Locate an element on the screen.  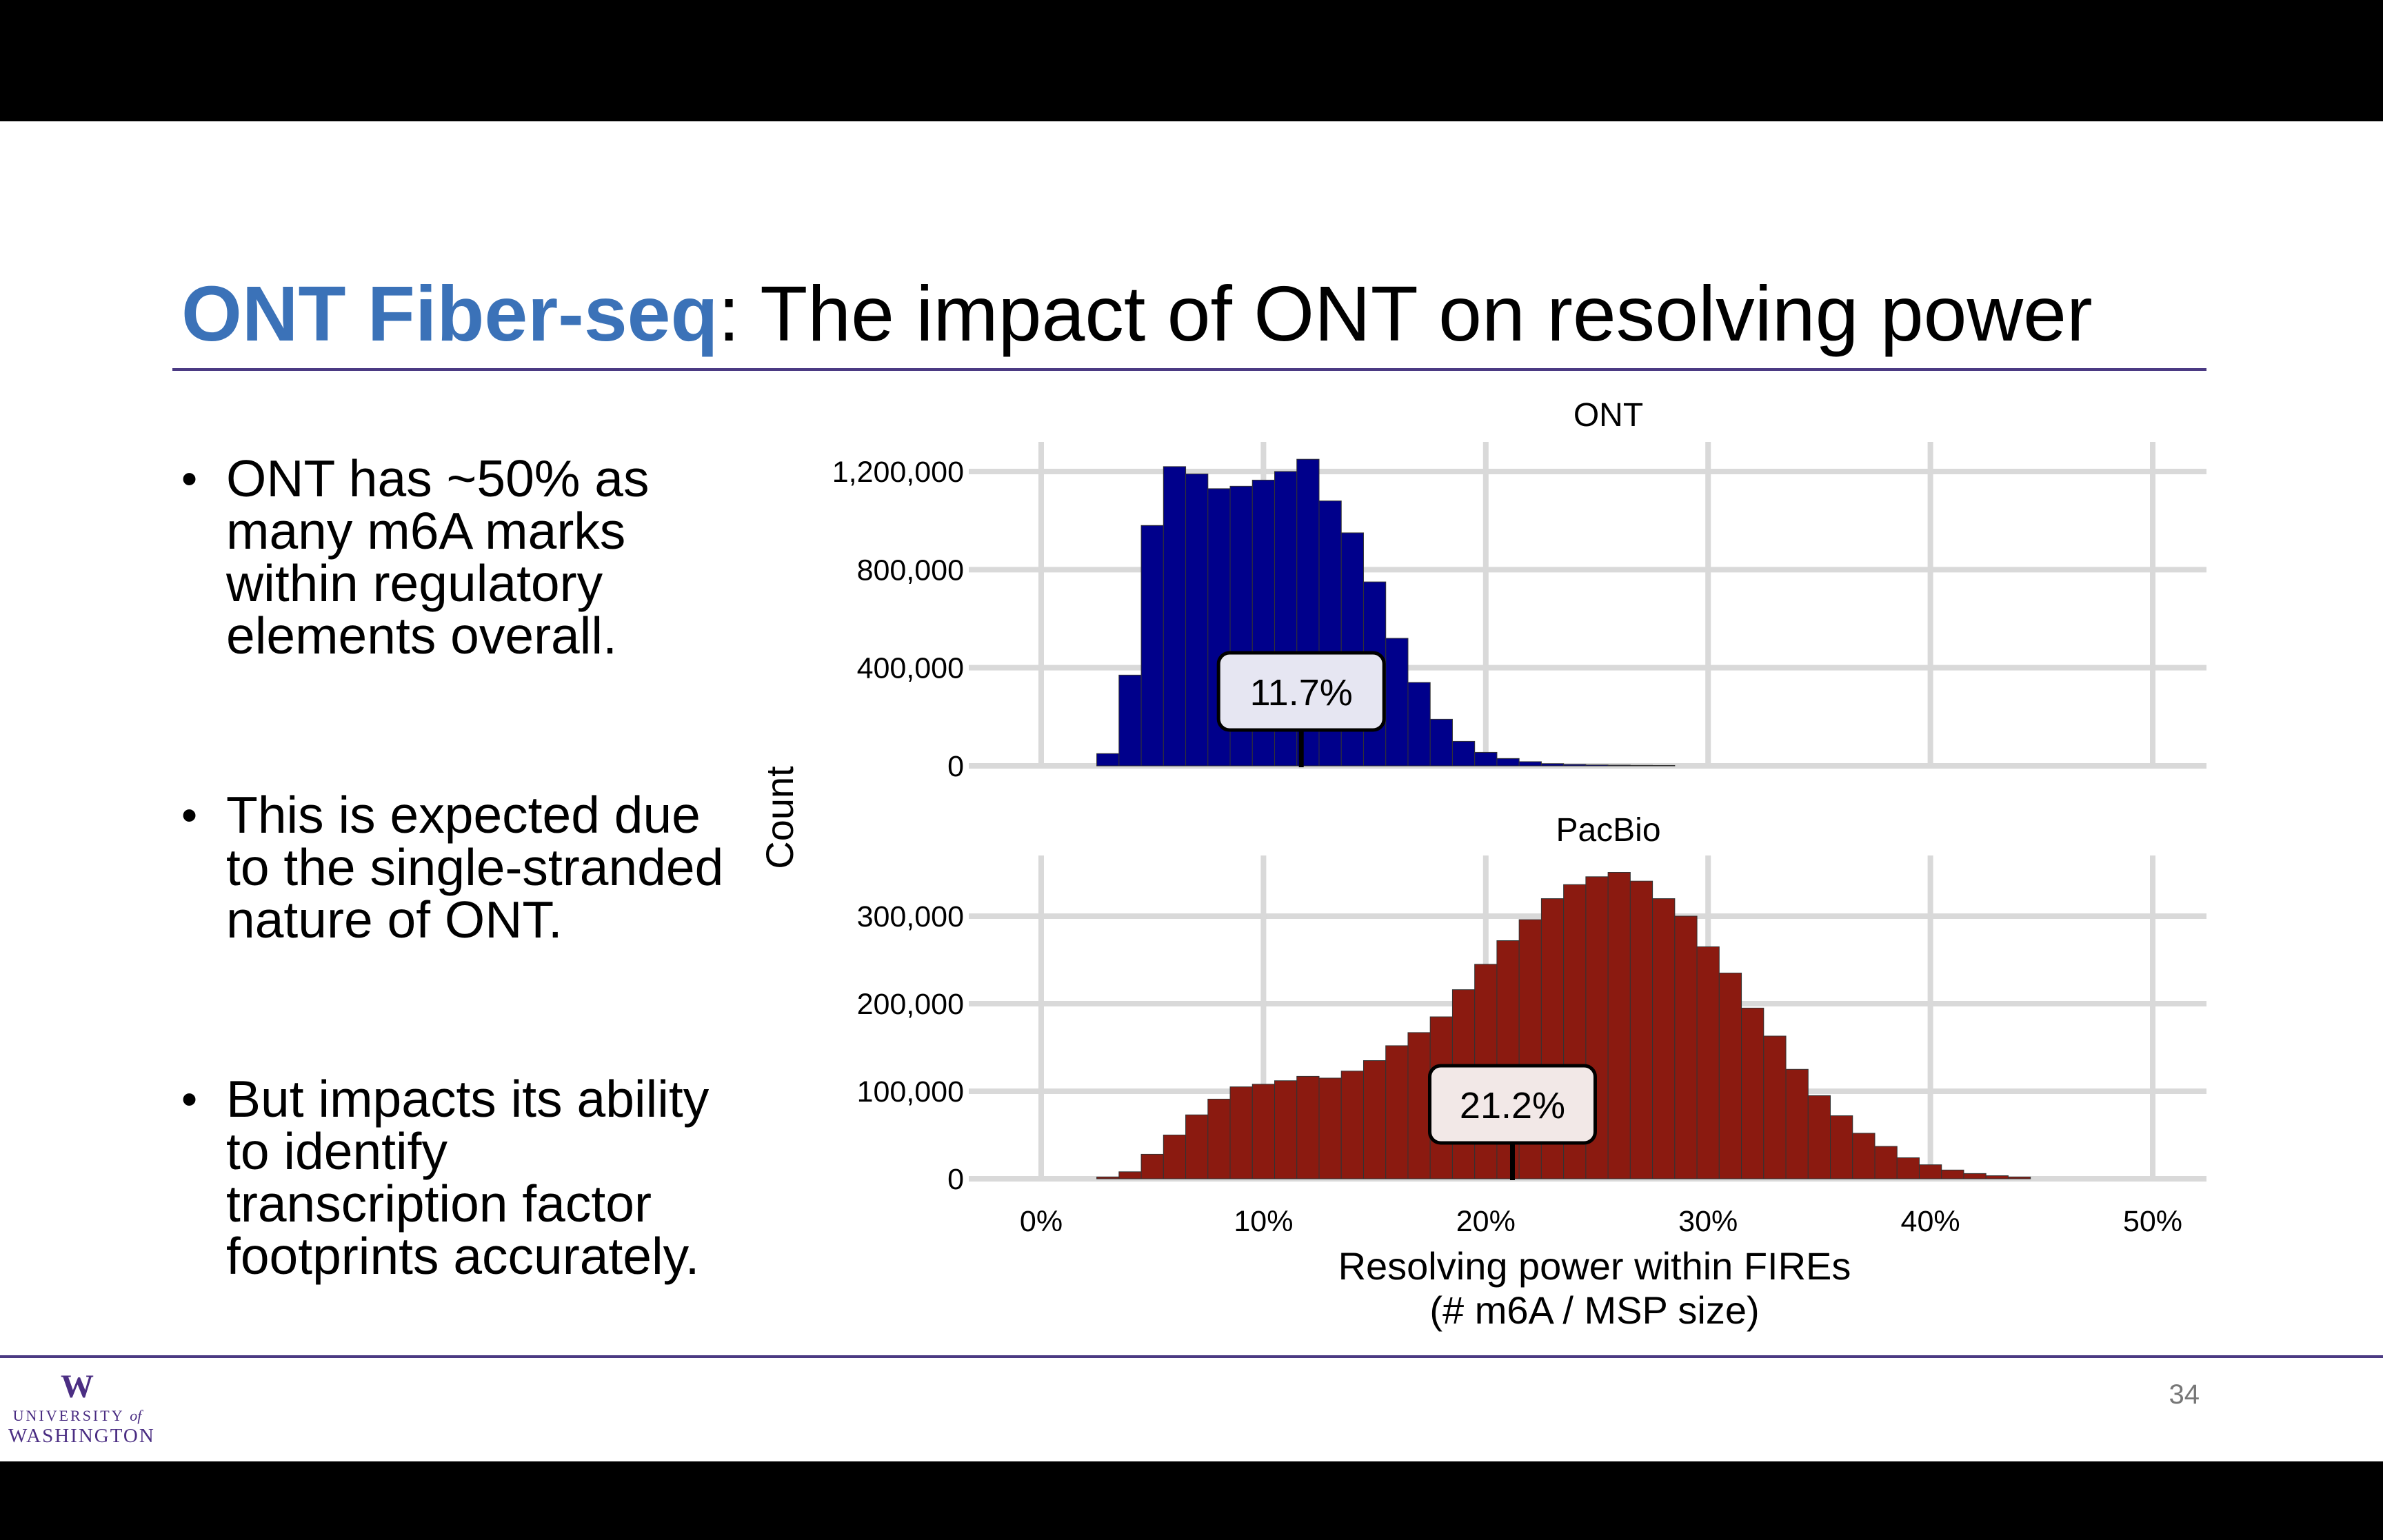
median-label: 11.7% is located at coordinates (1301, 693).